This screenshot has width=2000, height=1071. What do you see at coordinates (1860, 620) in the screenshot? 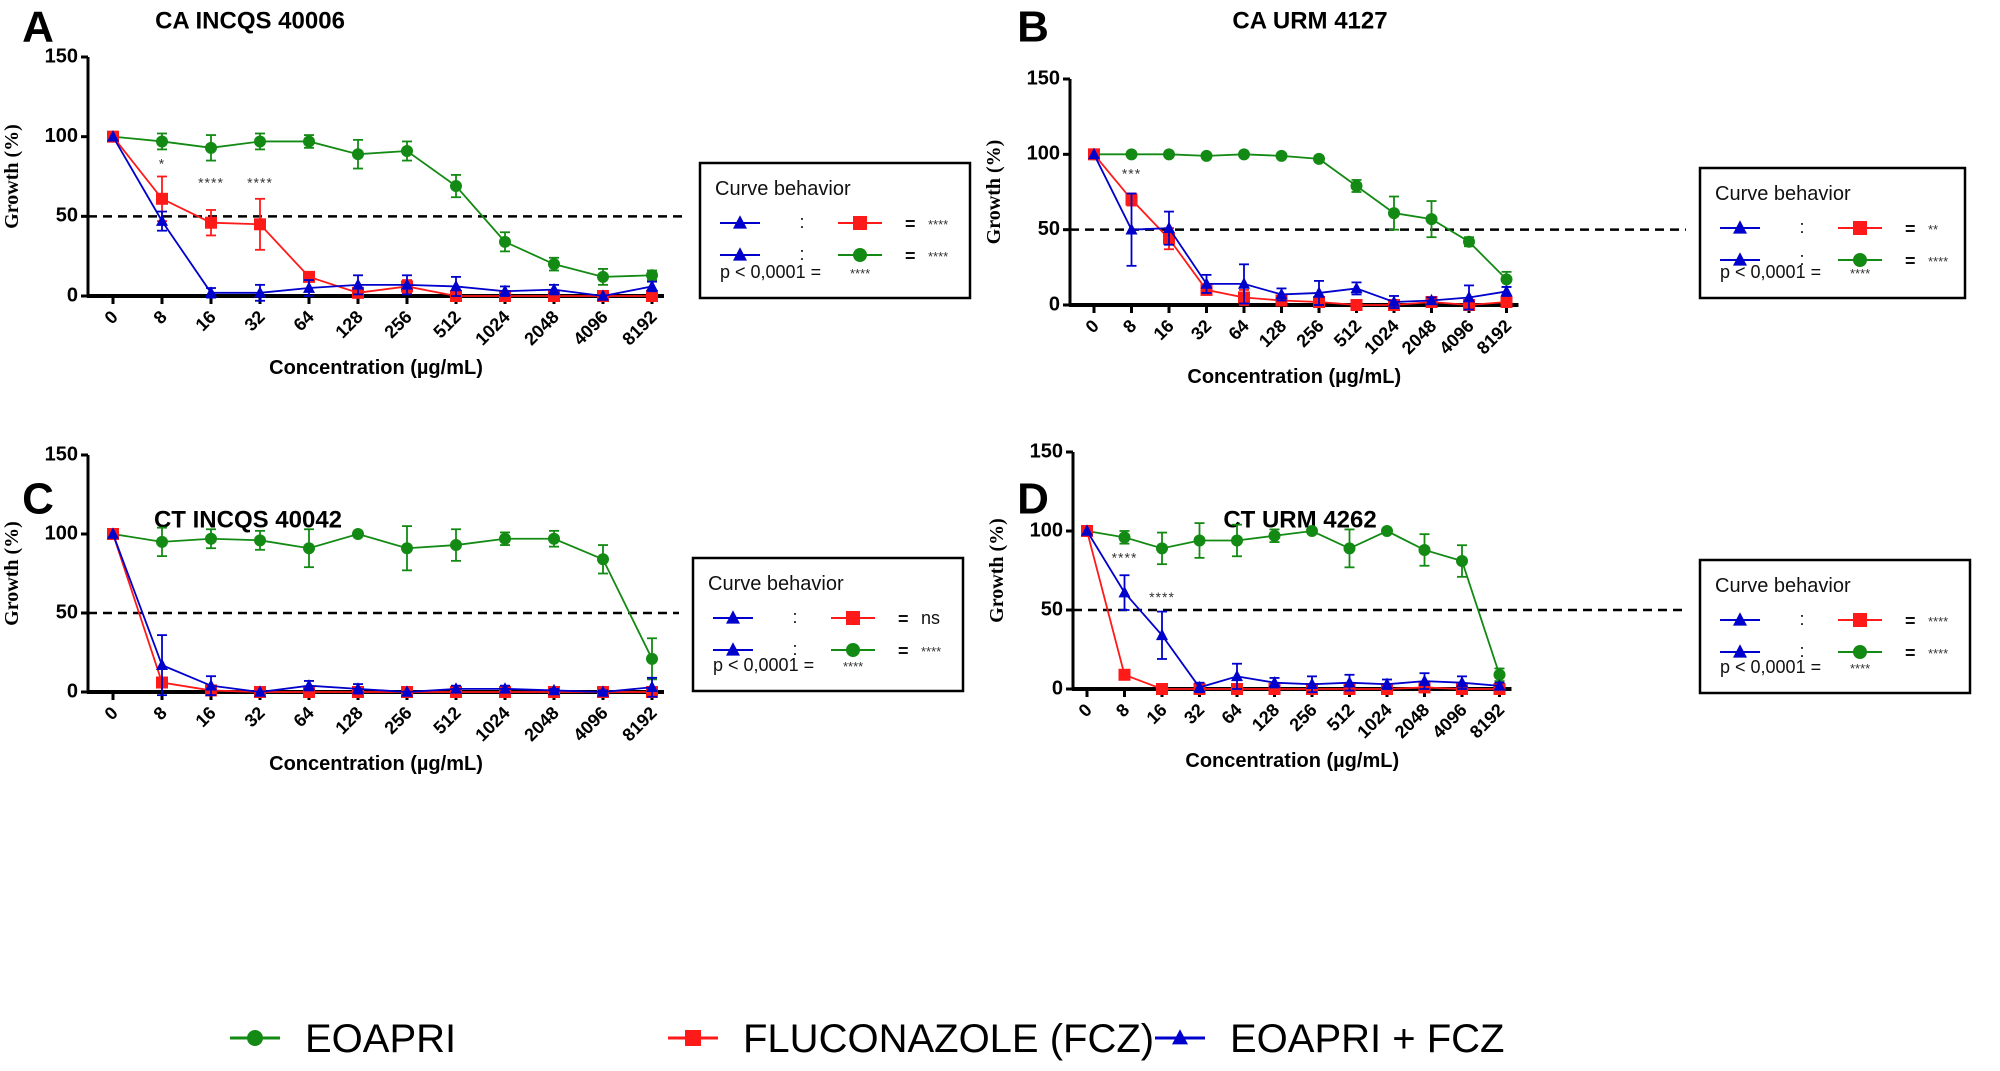
I see `legend-marker-fcz` at bounding box center [1860, 620].